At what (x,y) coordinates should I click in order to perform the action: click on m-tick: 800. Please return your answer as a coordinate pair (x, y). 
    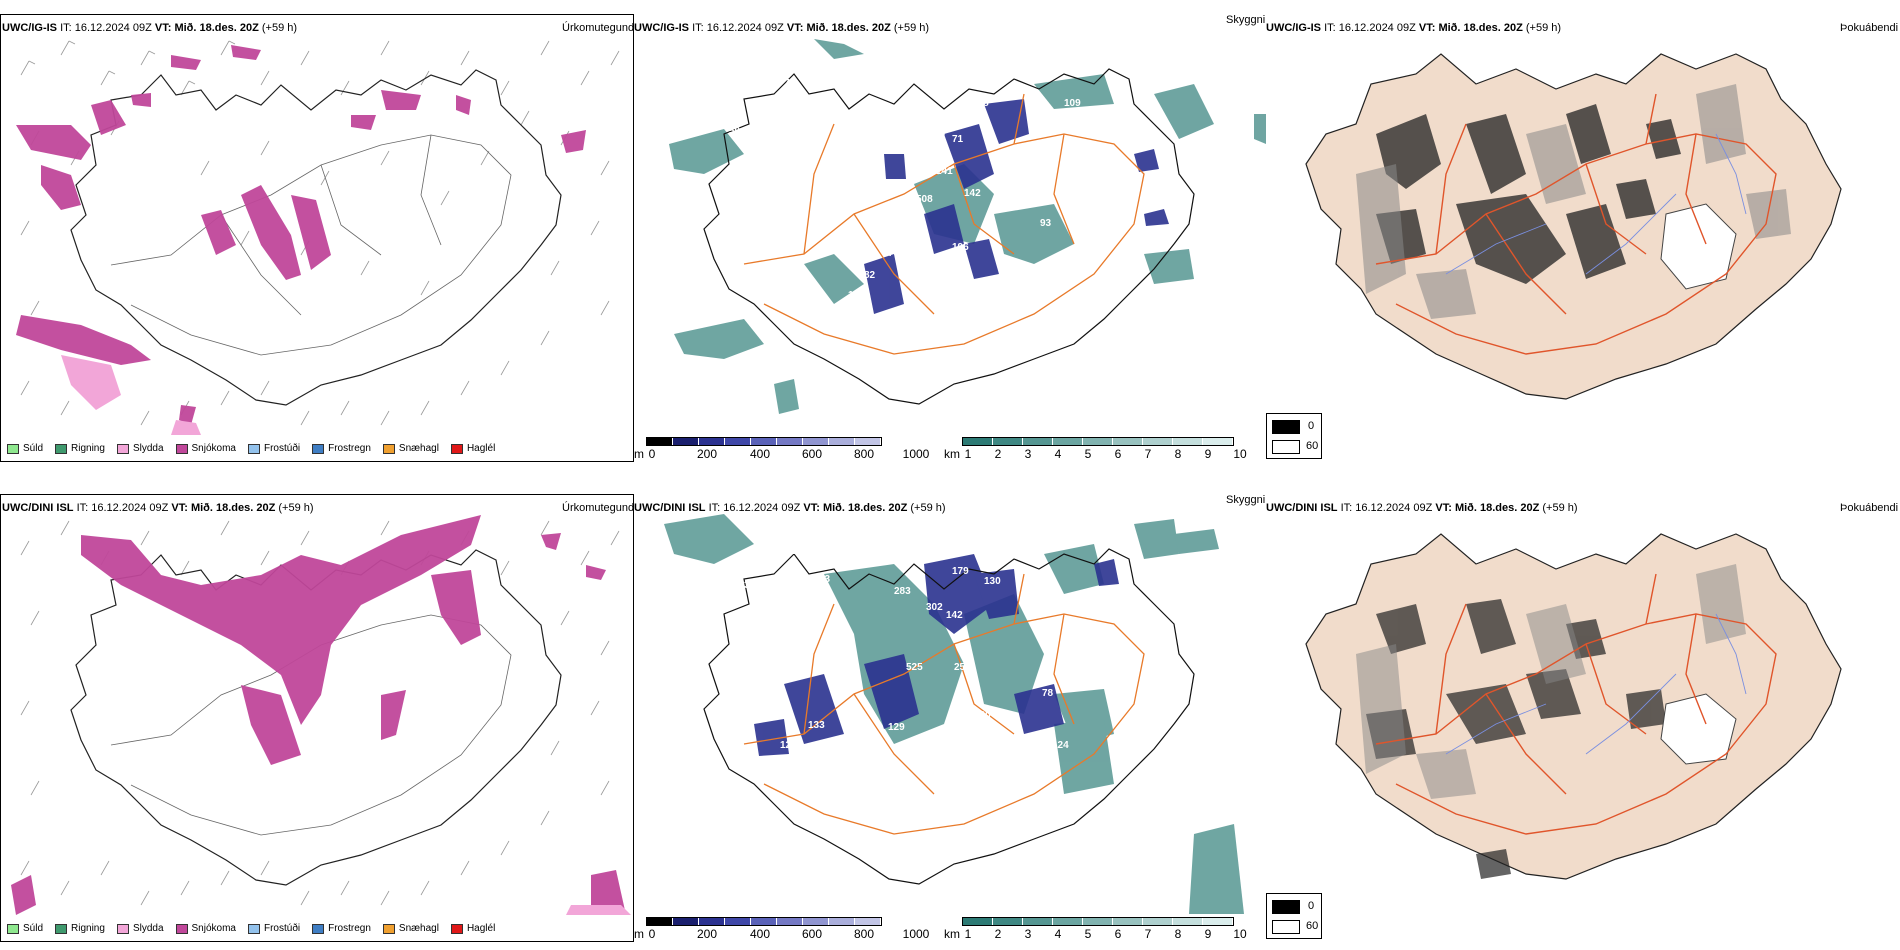
    Looking at the image, I should click on (864, 934).